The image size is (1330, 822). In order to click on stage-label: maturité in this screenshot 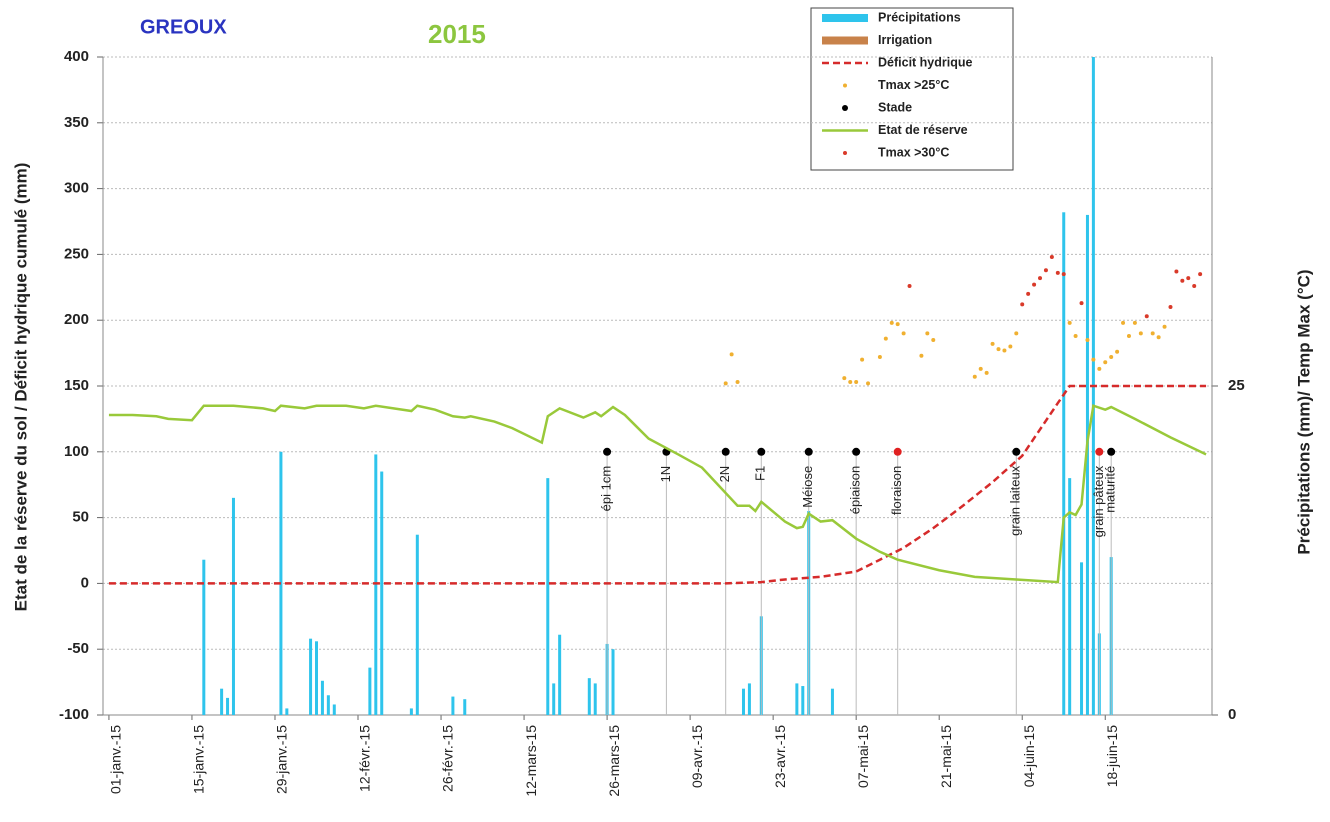, I will do `click(1110, 489)`.